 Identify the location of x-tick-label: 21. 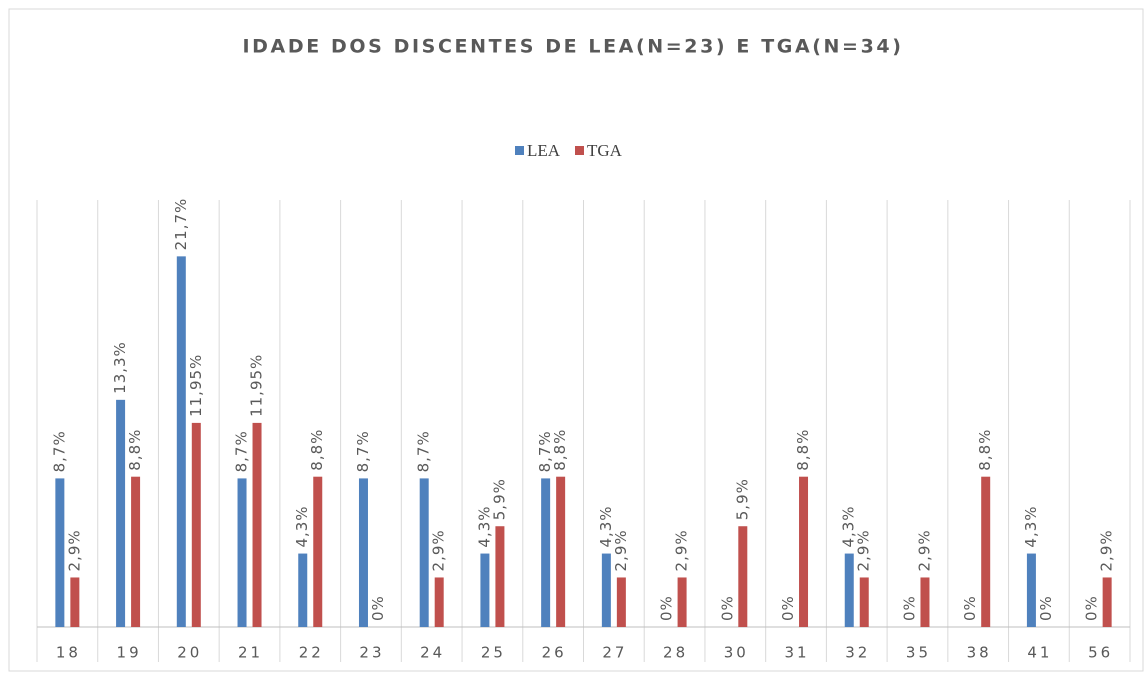
(250, 653).